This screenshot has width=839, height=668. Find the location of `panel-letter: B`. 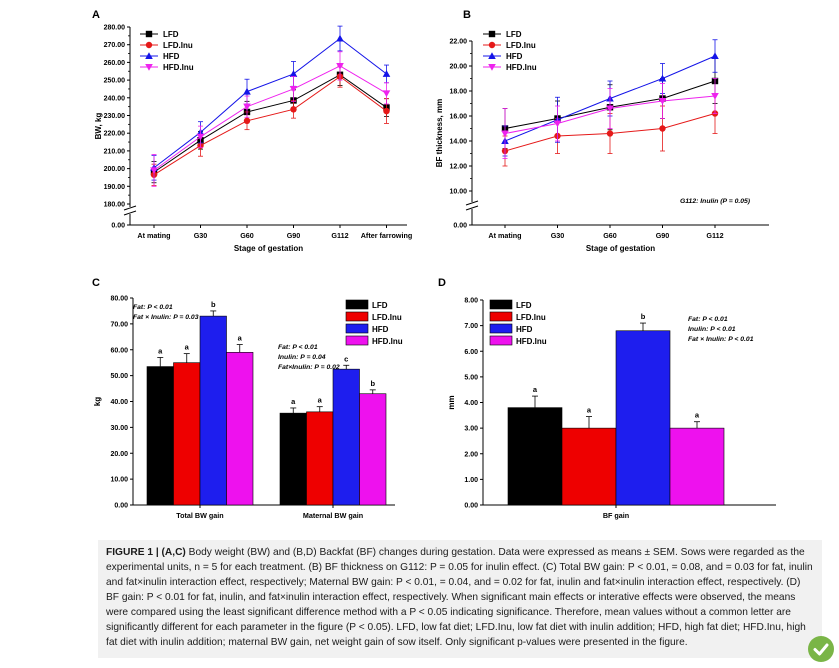

panel-letter: B is located at coordinates (467, 15).